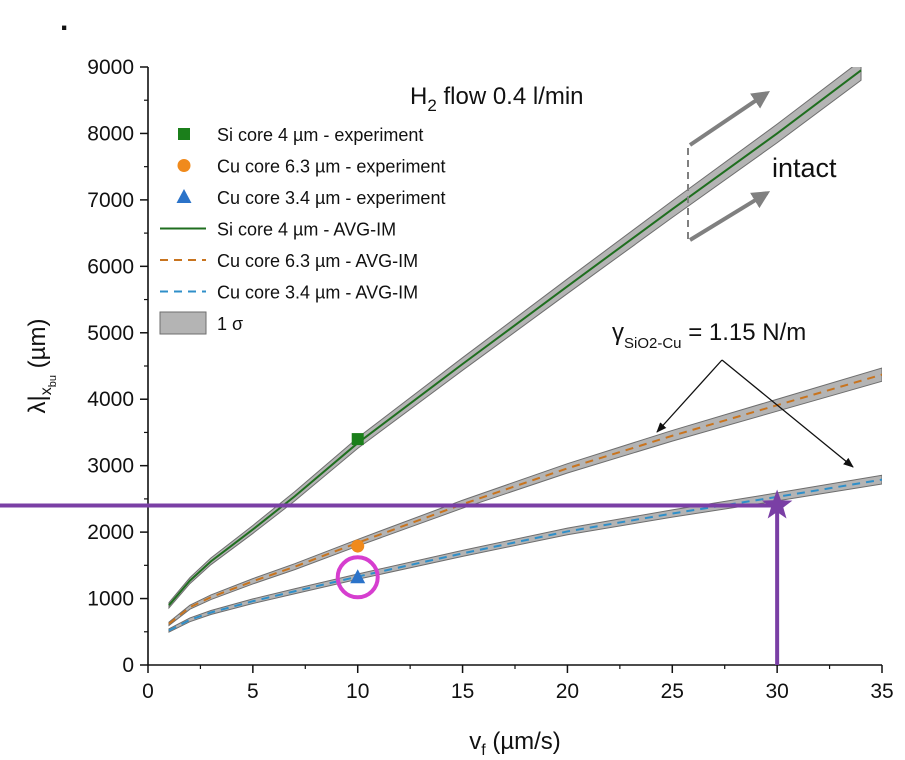 The image size is (905, 760). I want to click on legend-label: Cu core 3.4 µm - AVG-IM, so click(317, 293).